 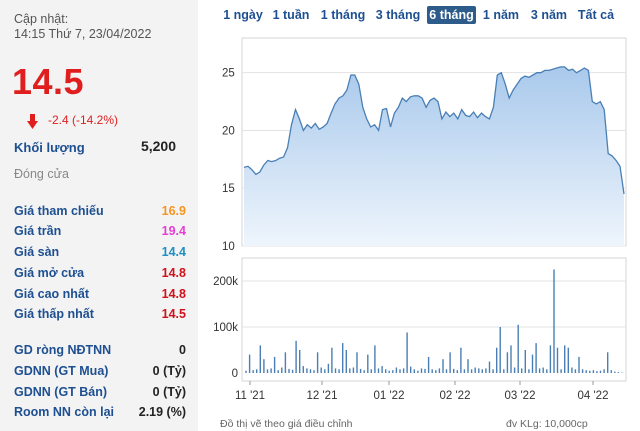 What do you see at coordinates (173, 231) in the screenshot?
I see `stat-value: 19.4` at bounding box center [173, 231].